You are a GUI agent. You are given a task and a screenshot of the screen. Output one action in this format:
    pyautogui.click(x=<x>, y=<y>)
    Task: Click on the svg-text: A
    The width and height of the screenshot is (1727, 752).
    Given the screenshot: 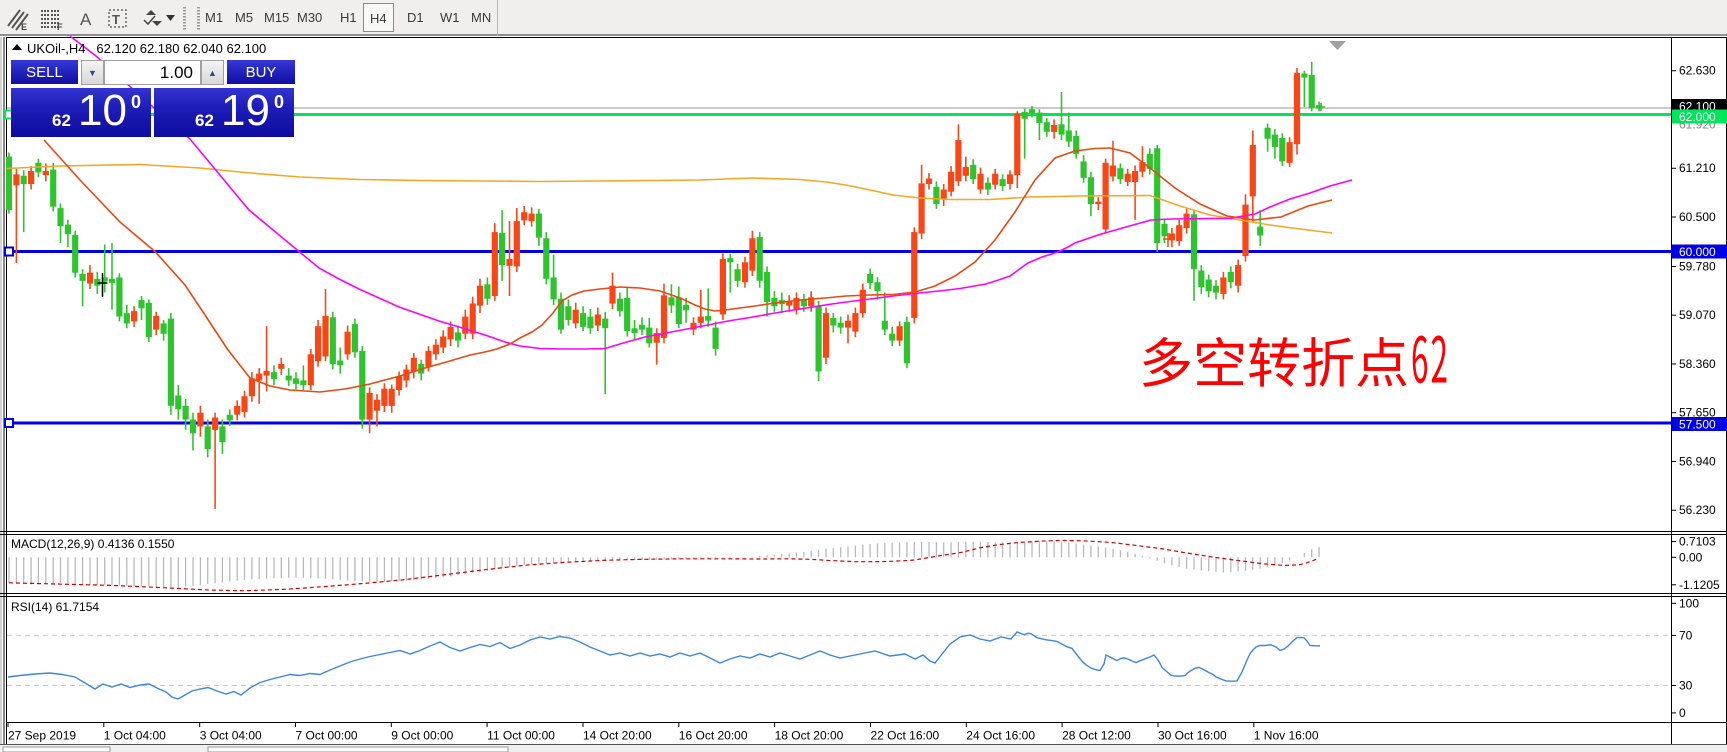 What is the action you would take?
    pyautogui.click(x=86, y=19)
    